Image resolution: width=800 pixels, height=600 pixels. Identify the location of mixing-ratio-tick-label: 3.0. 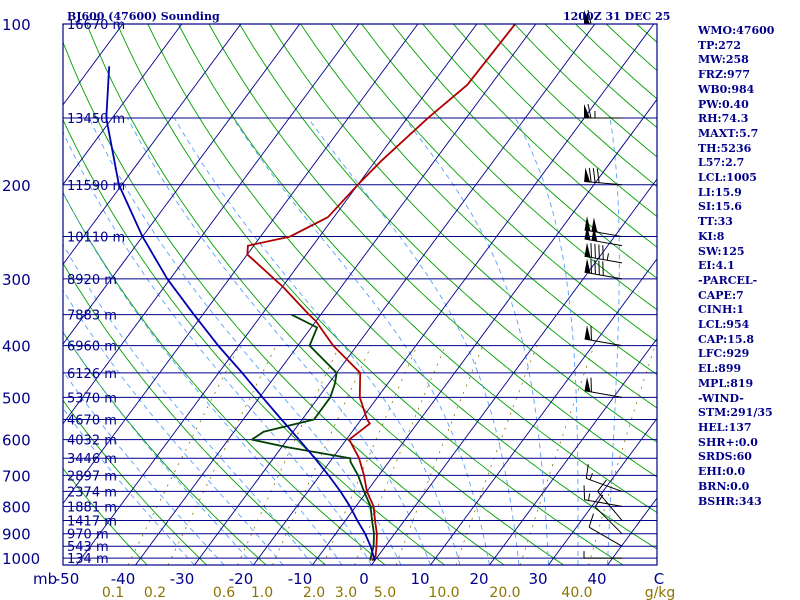
(346, 592).